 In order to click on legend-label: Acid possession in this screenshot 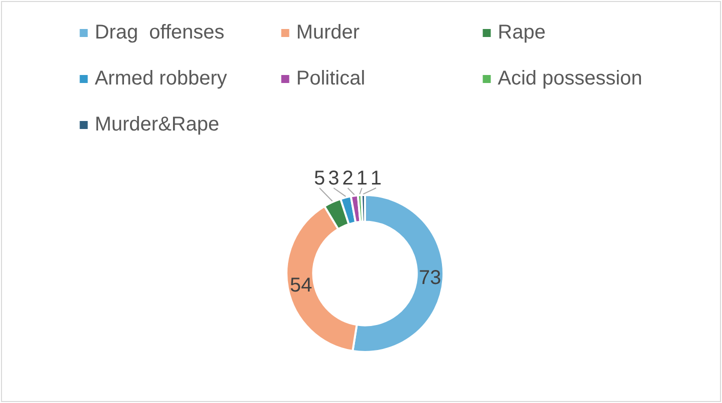, I will do `click(570, 79)`.